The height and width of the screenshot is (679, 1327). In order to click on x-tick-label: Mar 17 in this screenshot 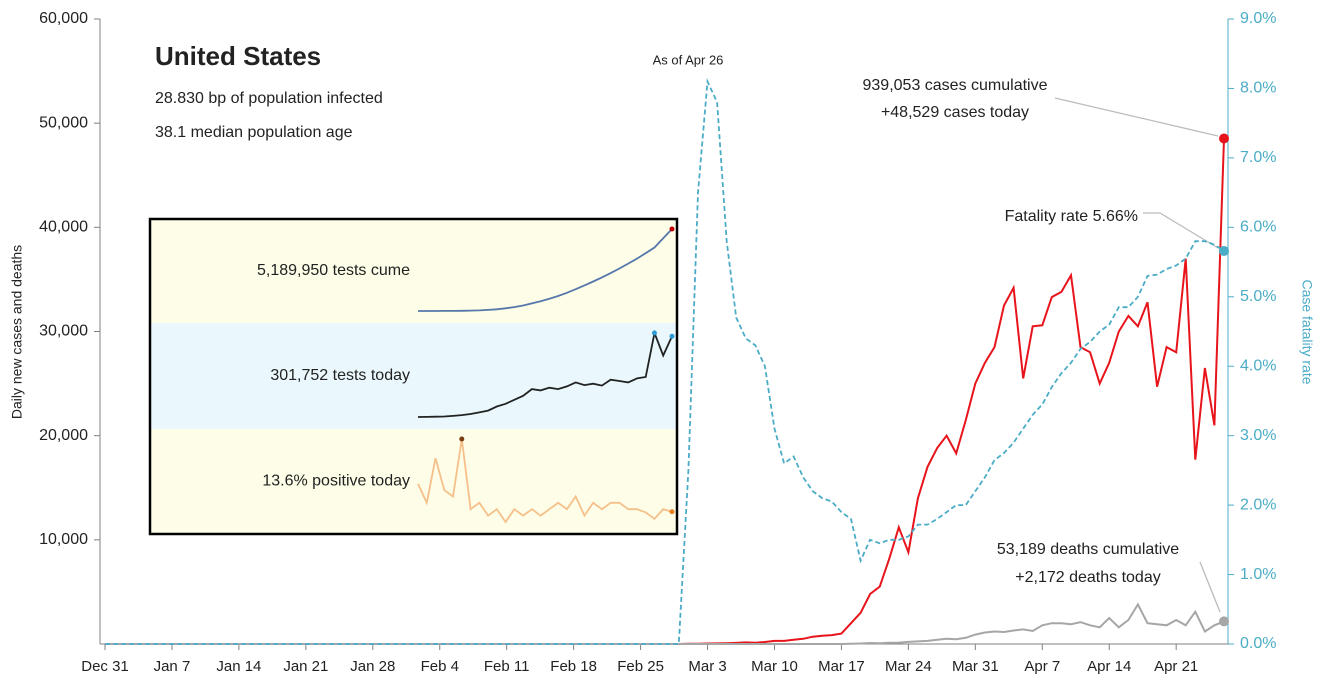, I will do `click(841, 666)`.